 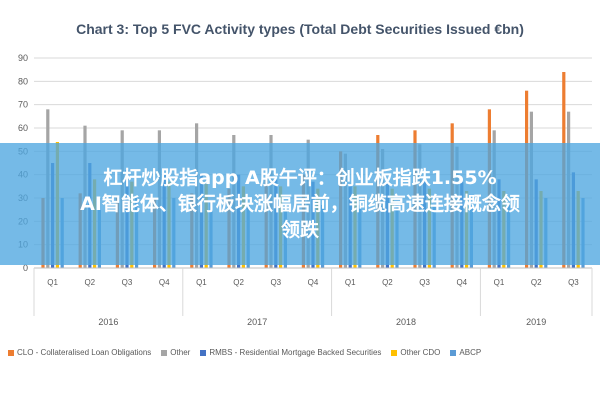 I want to click on year-label: 2019, so click(x=536, y=322).